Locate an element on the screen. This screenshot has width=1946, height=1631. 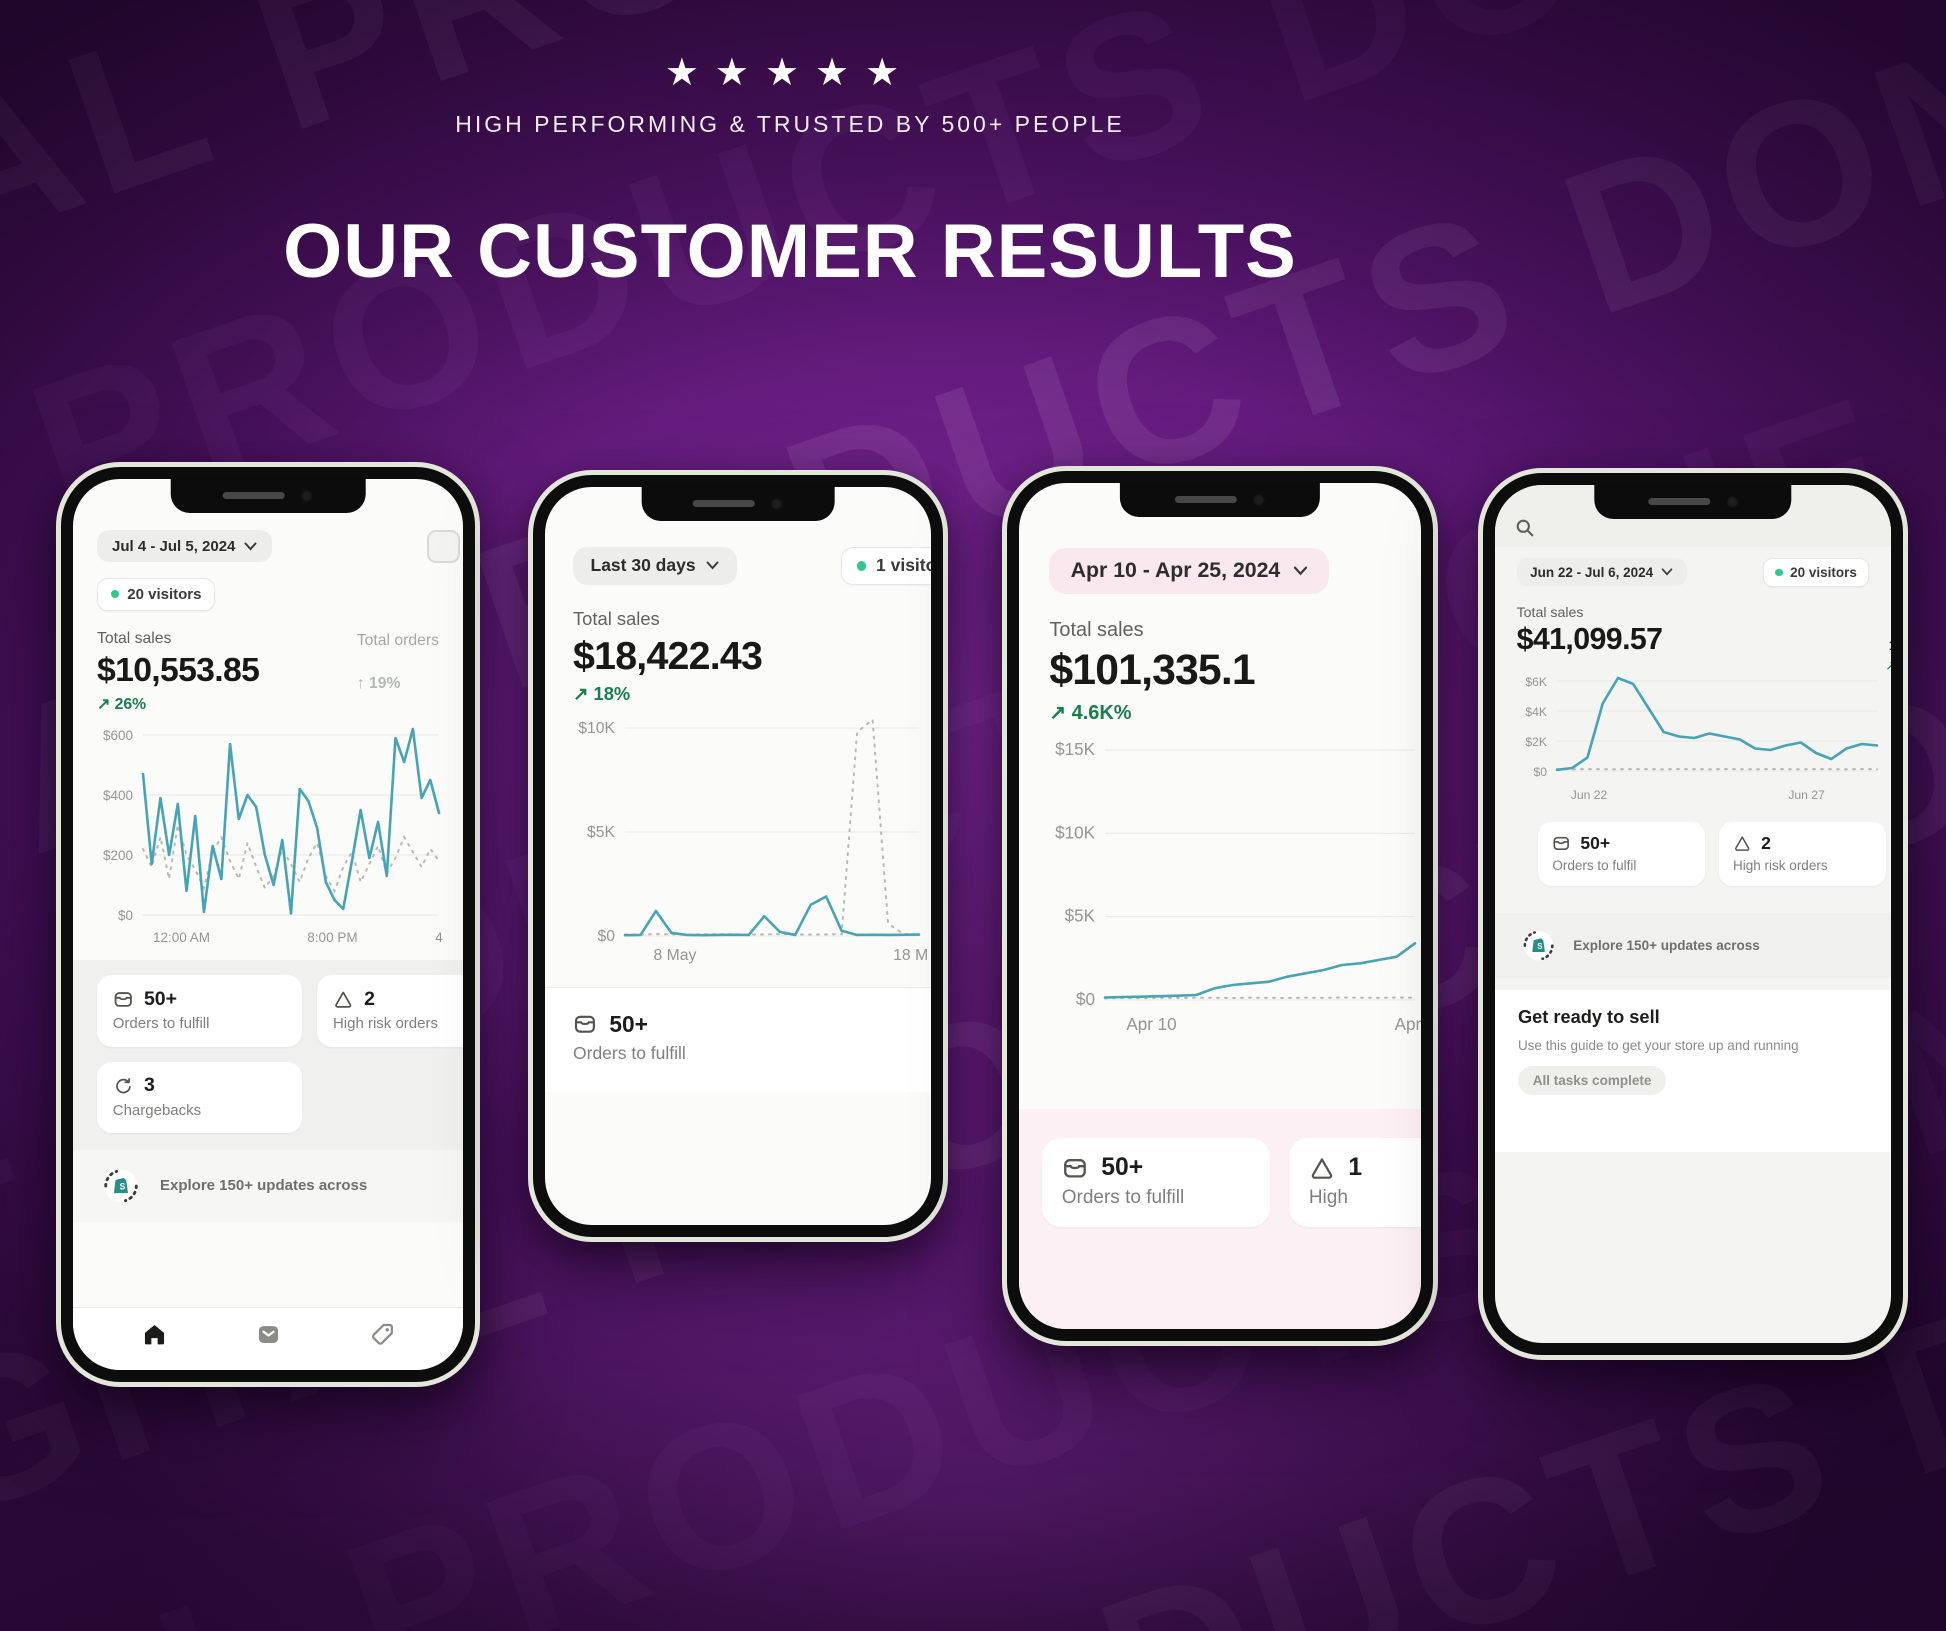
svg-text: $400 is located at coordinates (118, 795).